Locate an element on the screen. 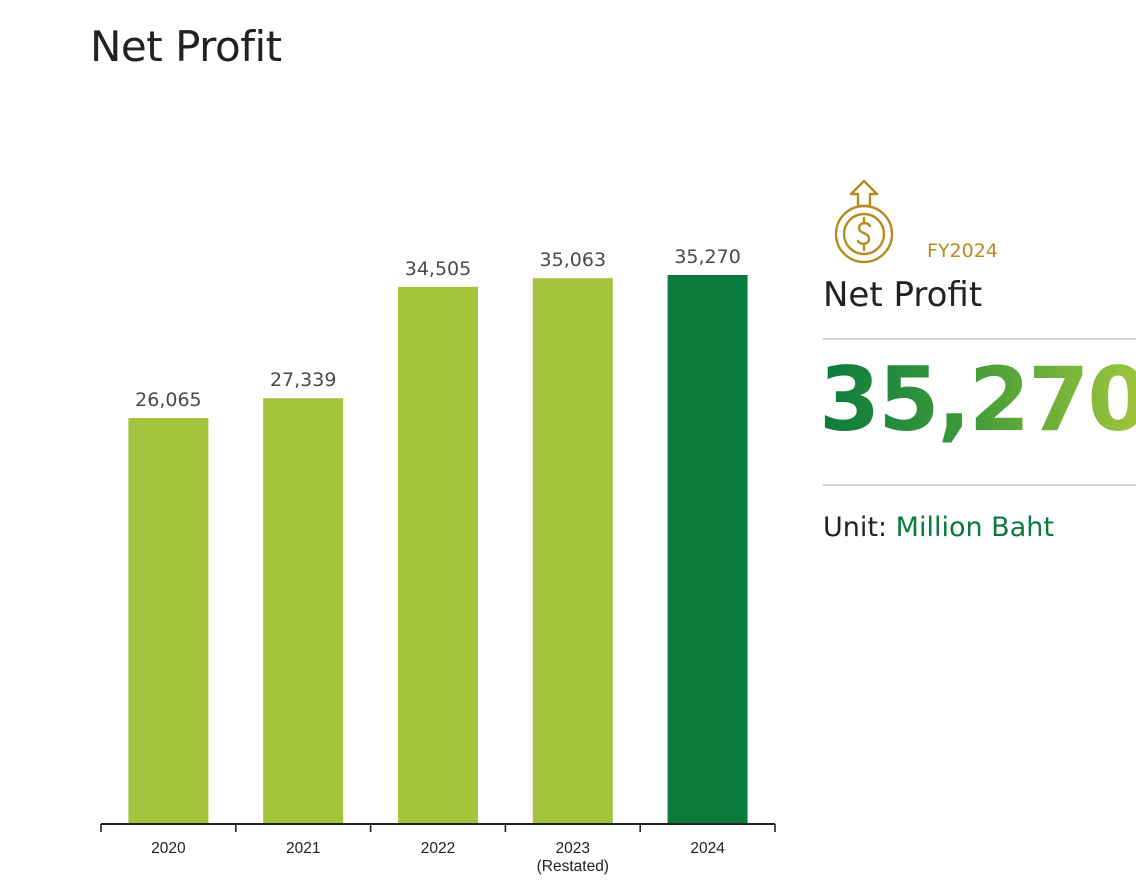  x-tick-label-2022: 2022 is located at coordinates (438, 848).